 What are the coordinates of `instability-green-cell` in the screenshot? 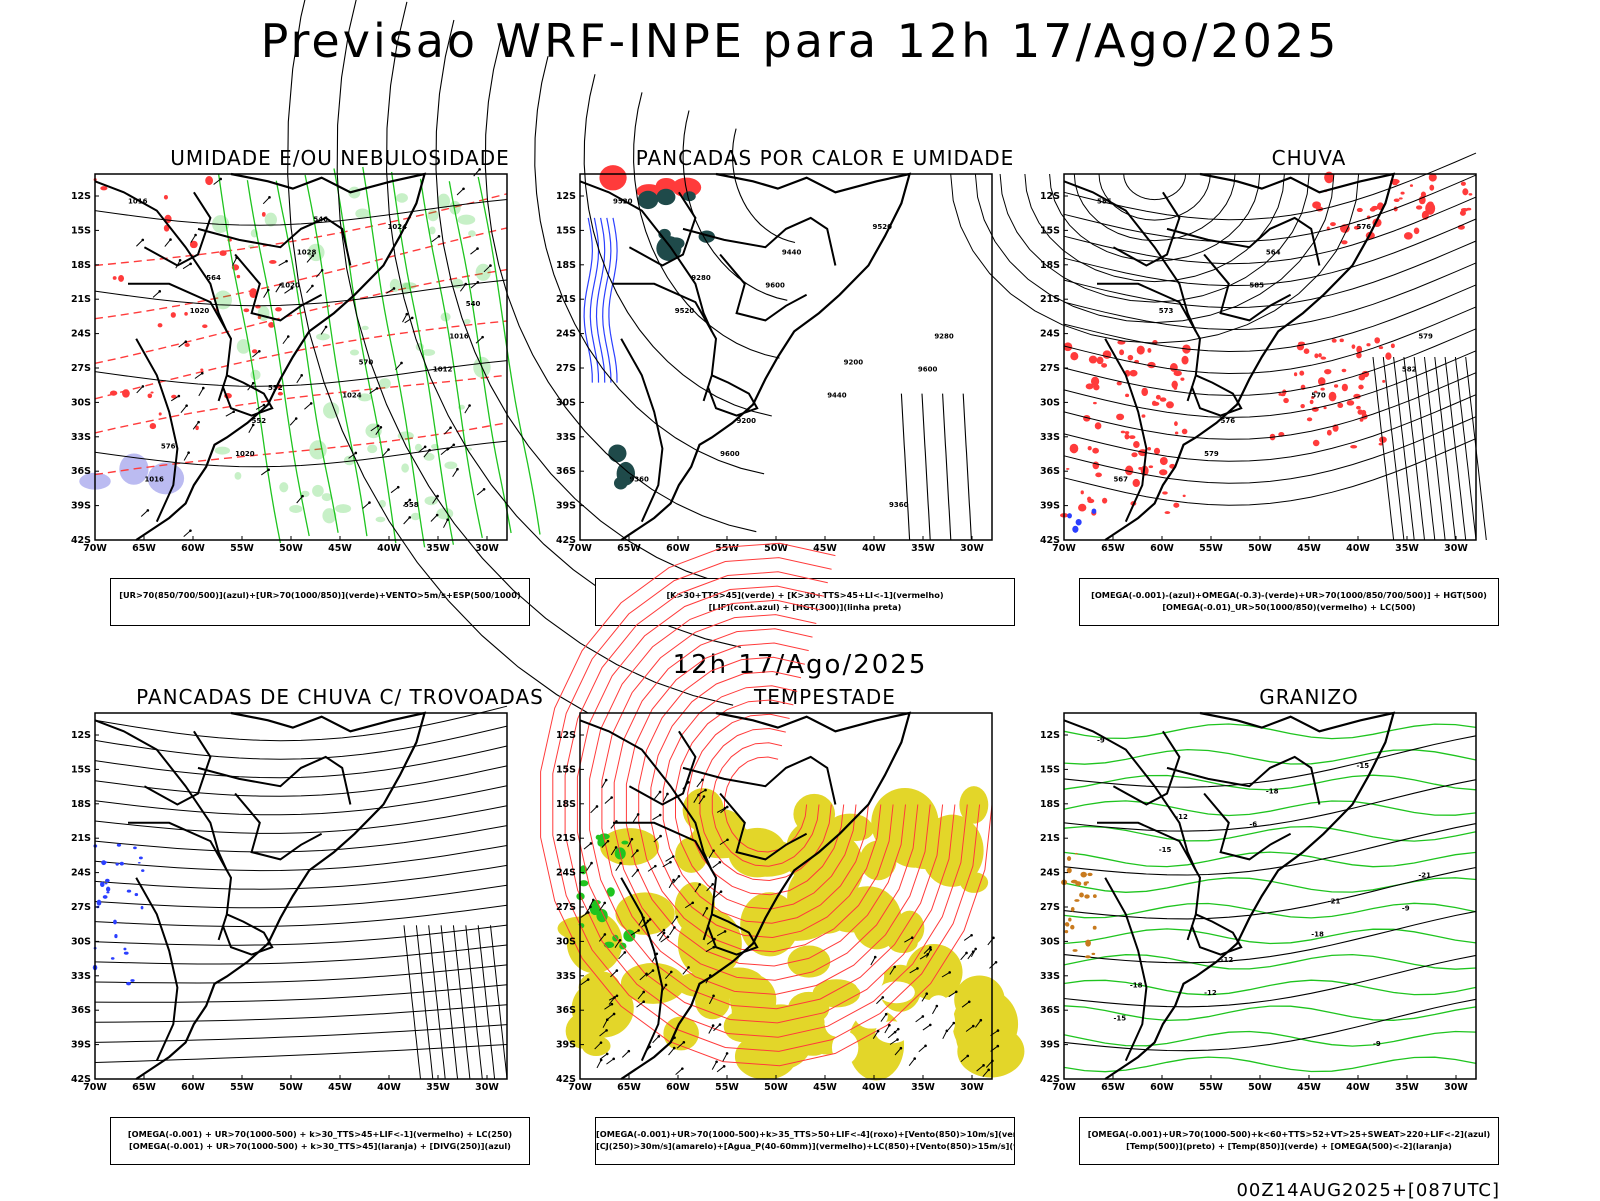 It's located at (648, 200).